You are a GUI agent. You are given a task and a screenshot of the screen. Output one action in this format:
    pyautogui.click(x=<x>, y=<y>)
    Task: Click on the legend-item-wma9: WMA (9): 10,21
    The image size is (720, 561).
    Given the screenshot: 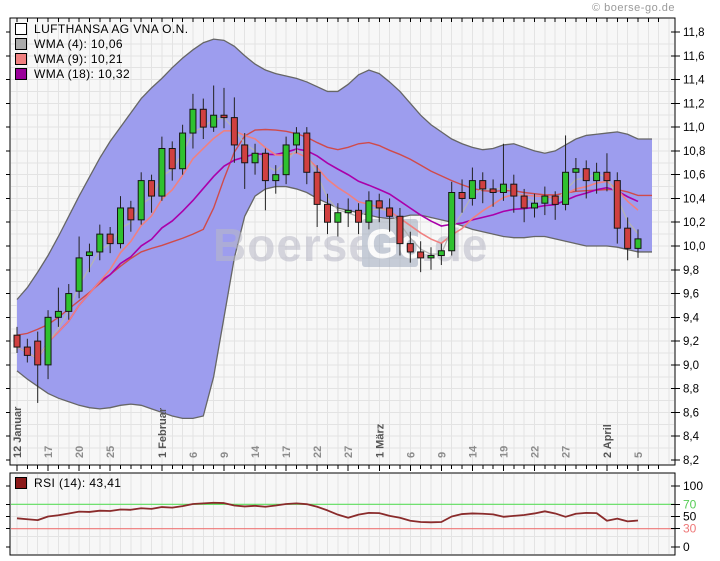 What is the action you would take?
    pyautogui.click(x=101, y=58)
    